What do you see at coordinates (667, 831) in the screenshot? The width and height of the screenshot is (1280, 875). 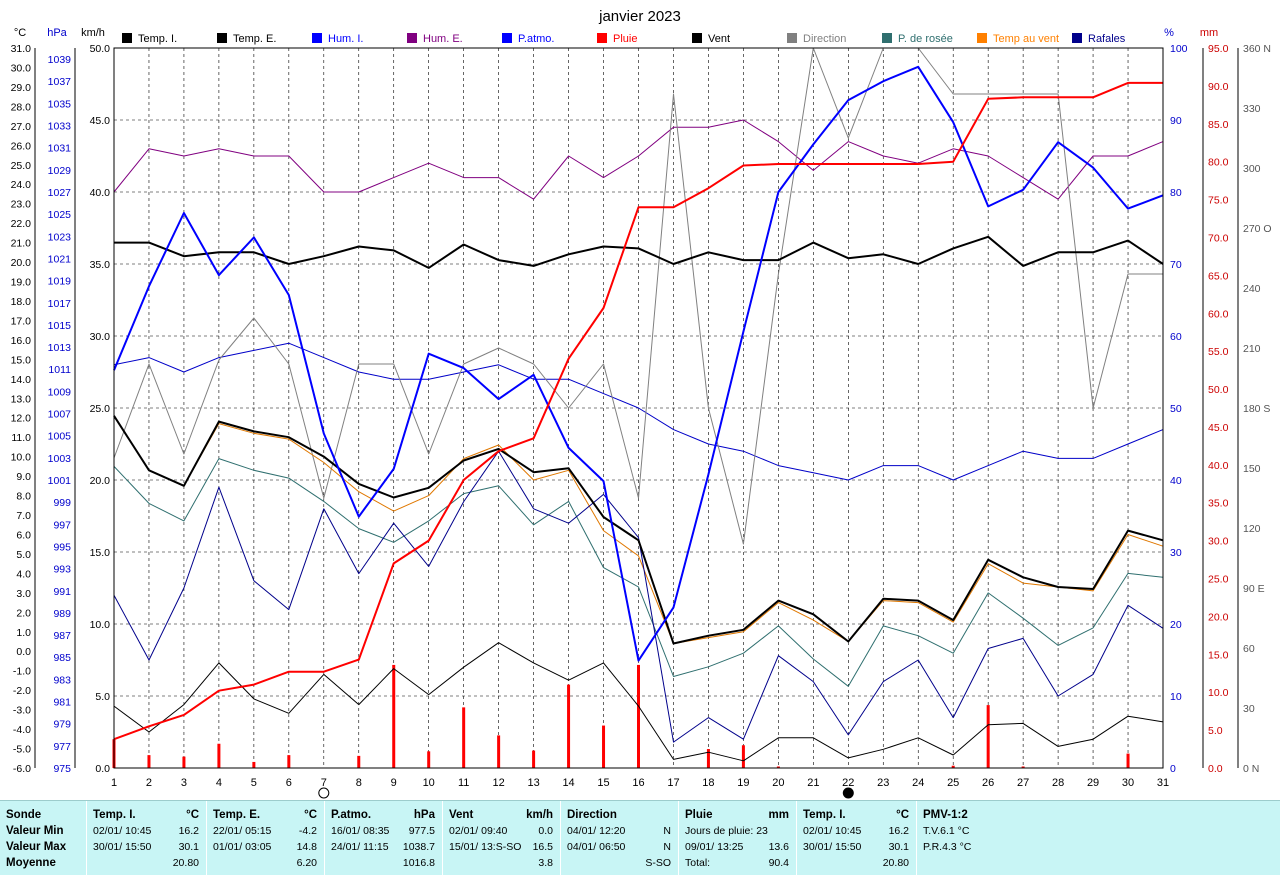 I see `stats-direction-min: N` at bounding box center [667, 831].